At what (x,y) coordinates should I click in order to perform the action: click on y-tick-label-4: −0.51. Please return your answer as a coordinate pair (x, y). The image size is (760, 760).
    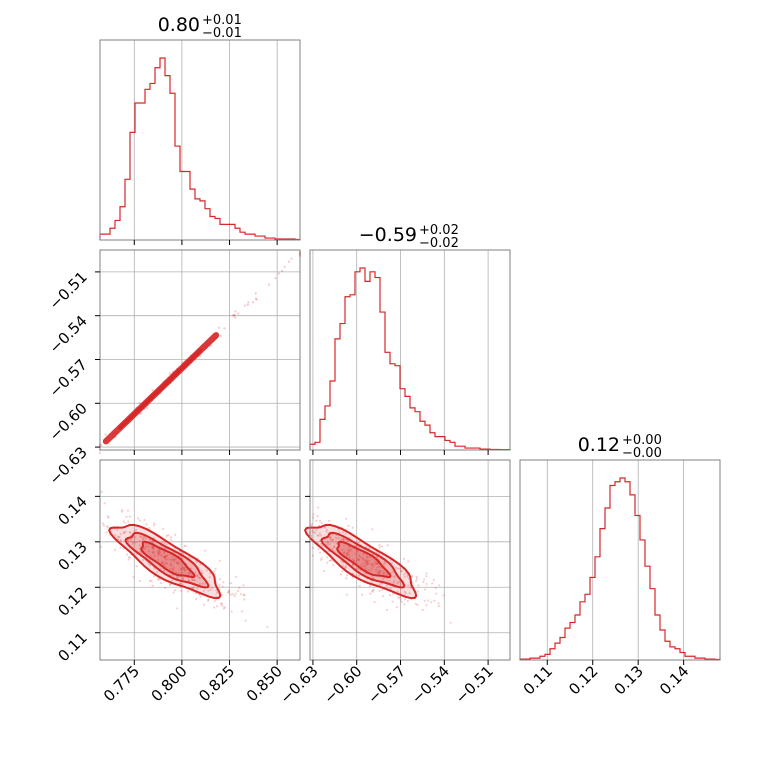
    Looking at the image, I should click on (68, 290).